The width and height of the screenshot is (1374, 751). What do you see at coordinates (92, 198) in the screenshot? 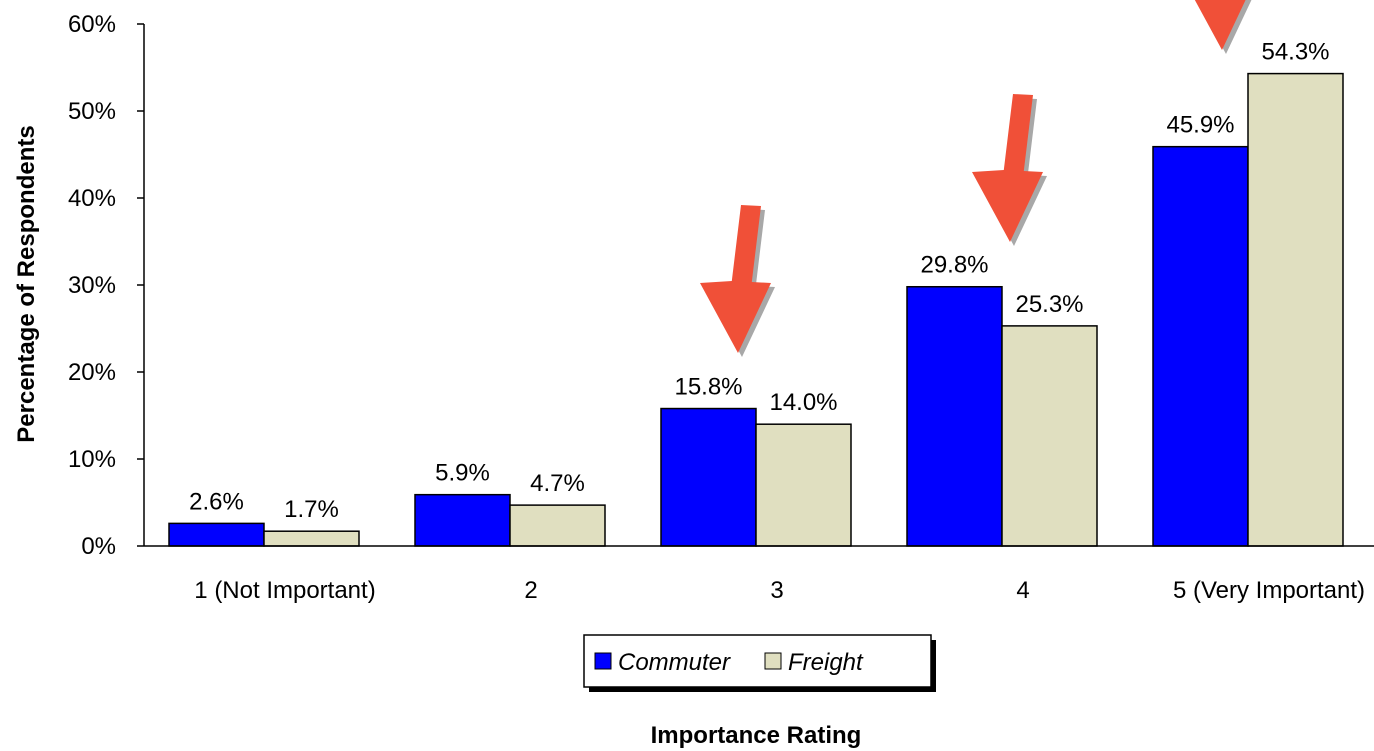
I see `y-tick-label: 40%` at bounding box center [92, 198].